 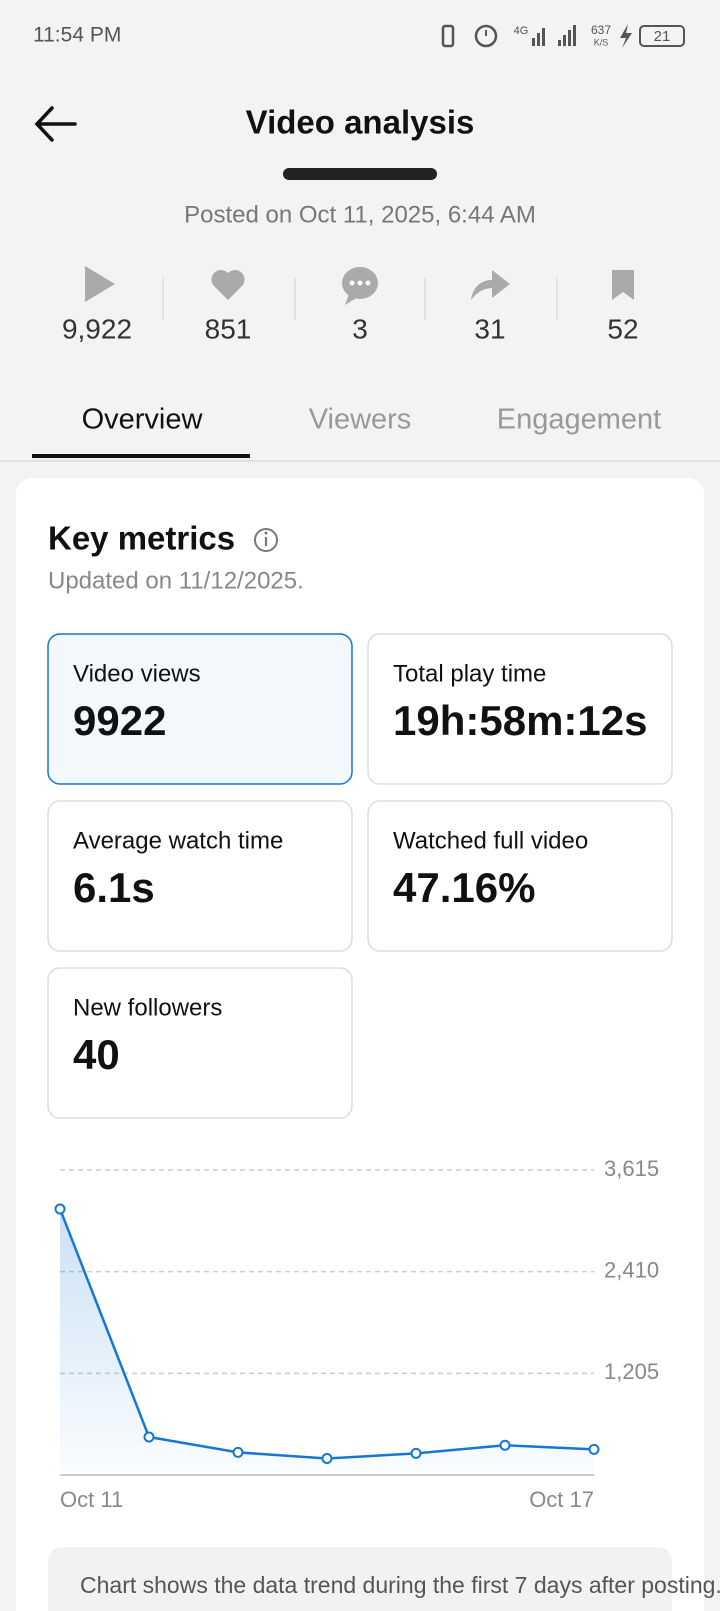 What do you see at coordinates (77, 35) in the screenshot?
I see `status-time: 11:54 PM` at bounding box center [77, 35].